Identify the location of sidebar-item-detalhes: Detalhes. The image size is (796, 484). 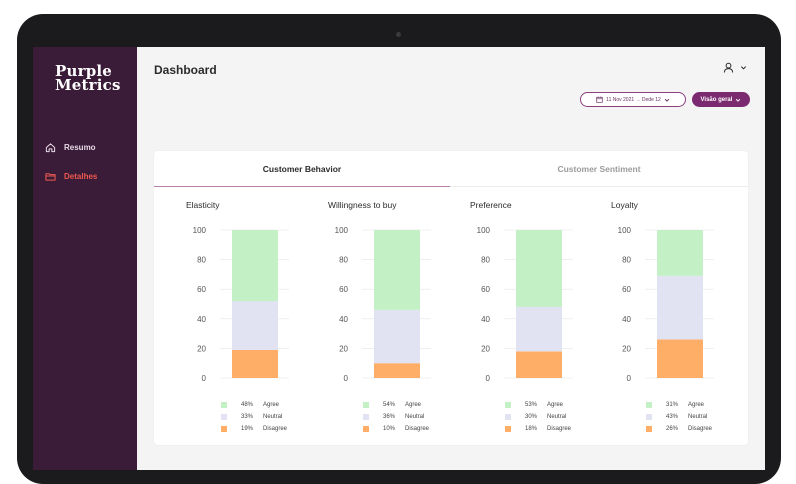
(71, 176).